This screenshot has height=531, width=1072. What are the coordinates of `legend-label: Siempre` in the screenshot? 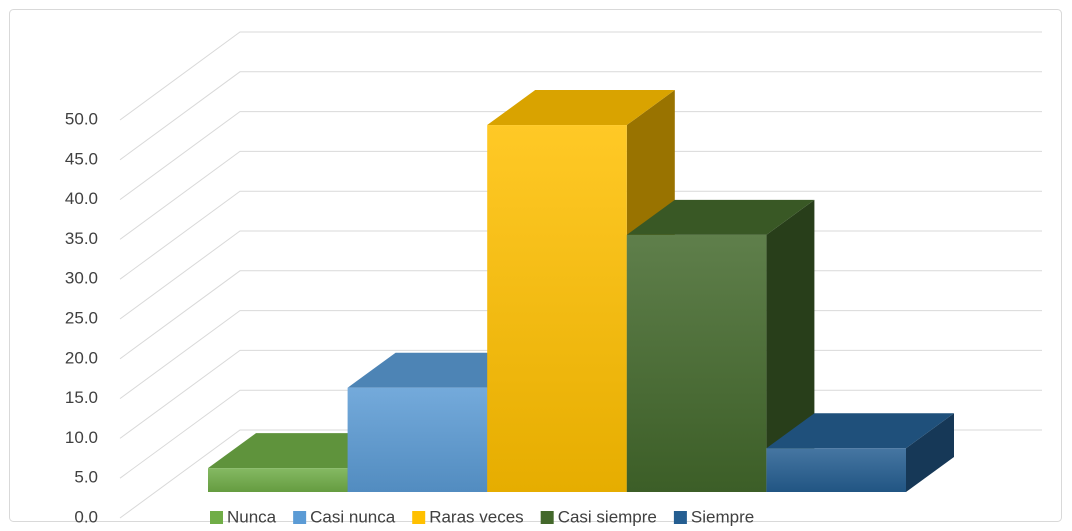 It's located at (722, 516).